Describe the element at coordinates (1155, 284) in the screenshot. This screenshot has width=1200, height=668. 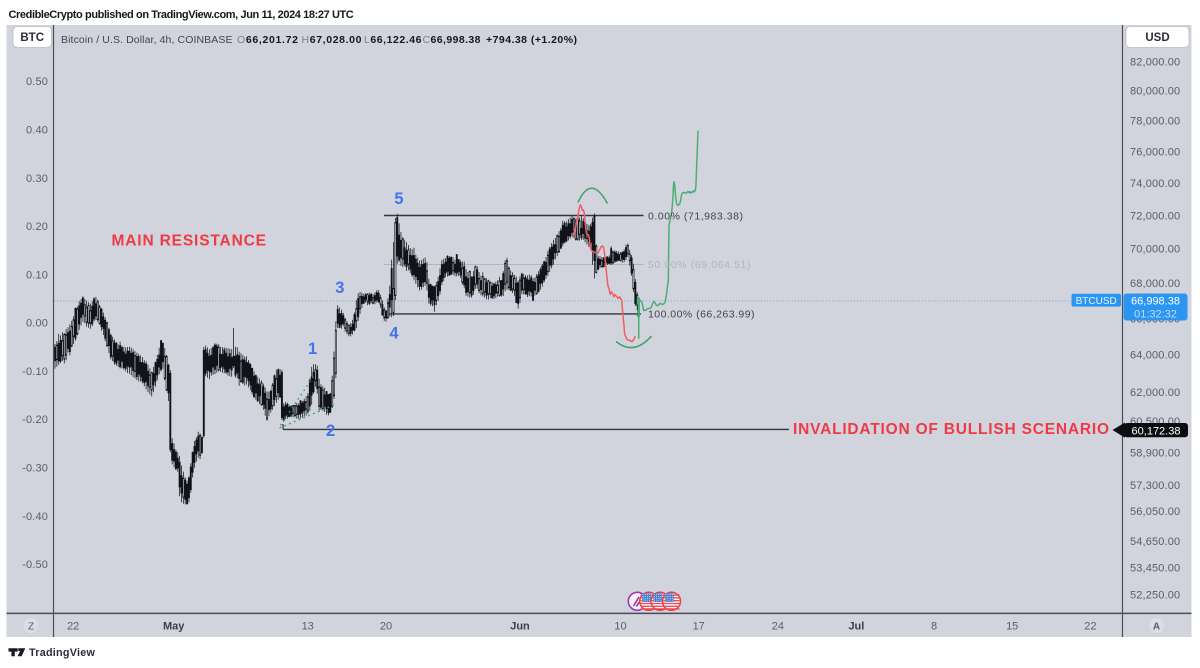
I see `svg-text: 68,000.00` at that location.